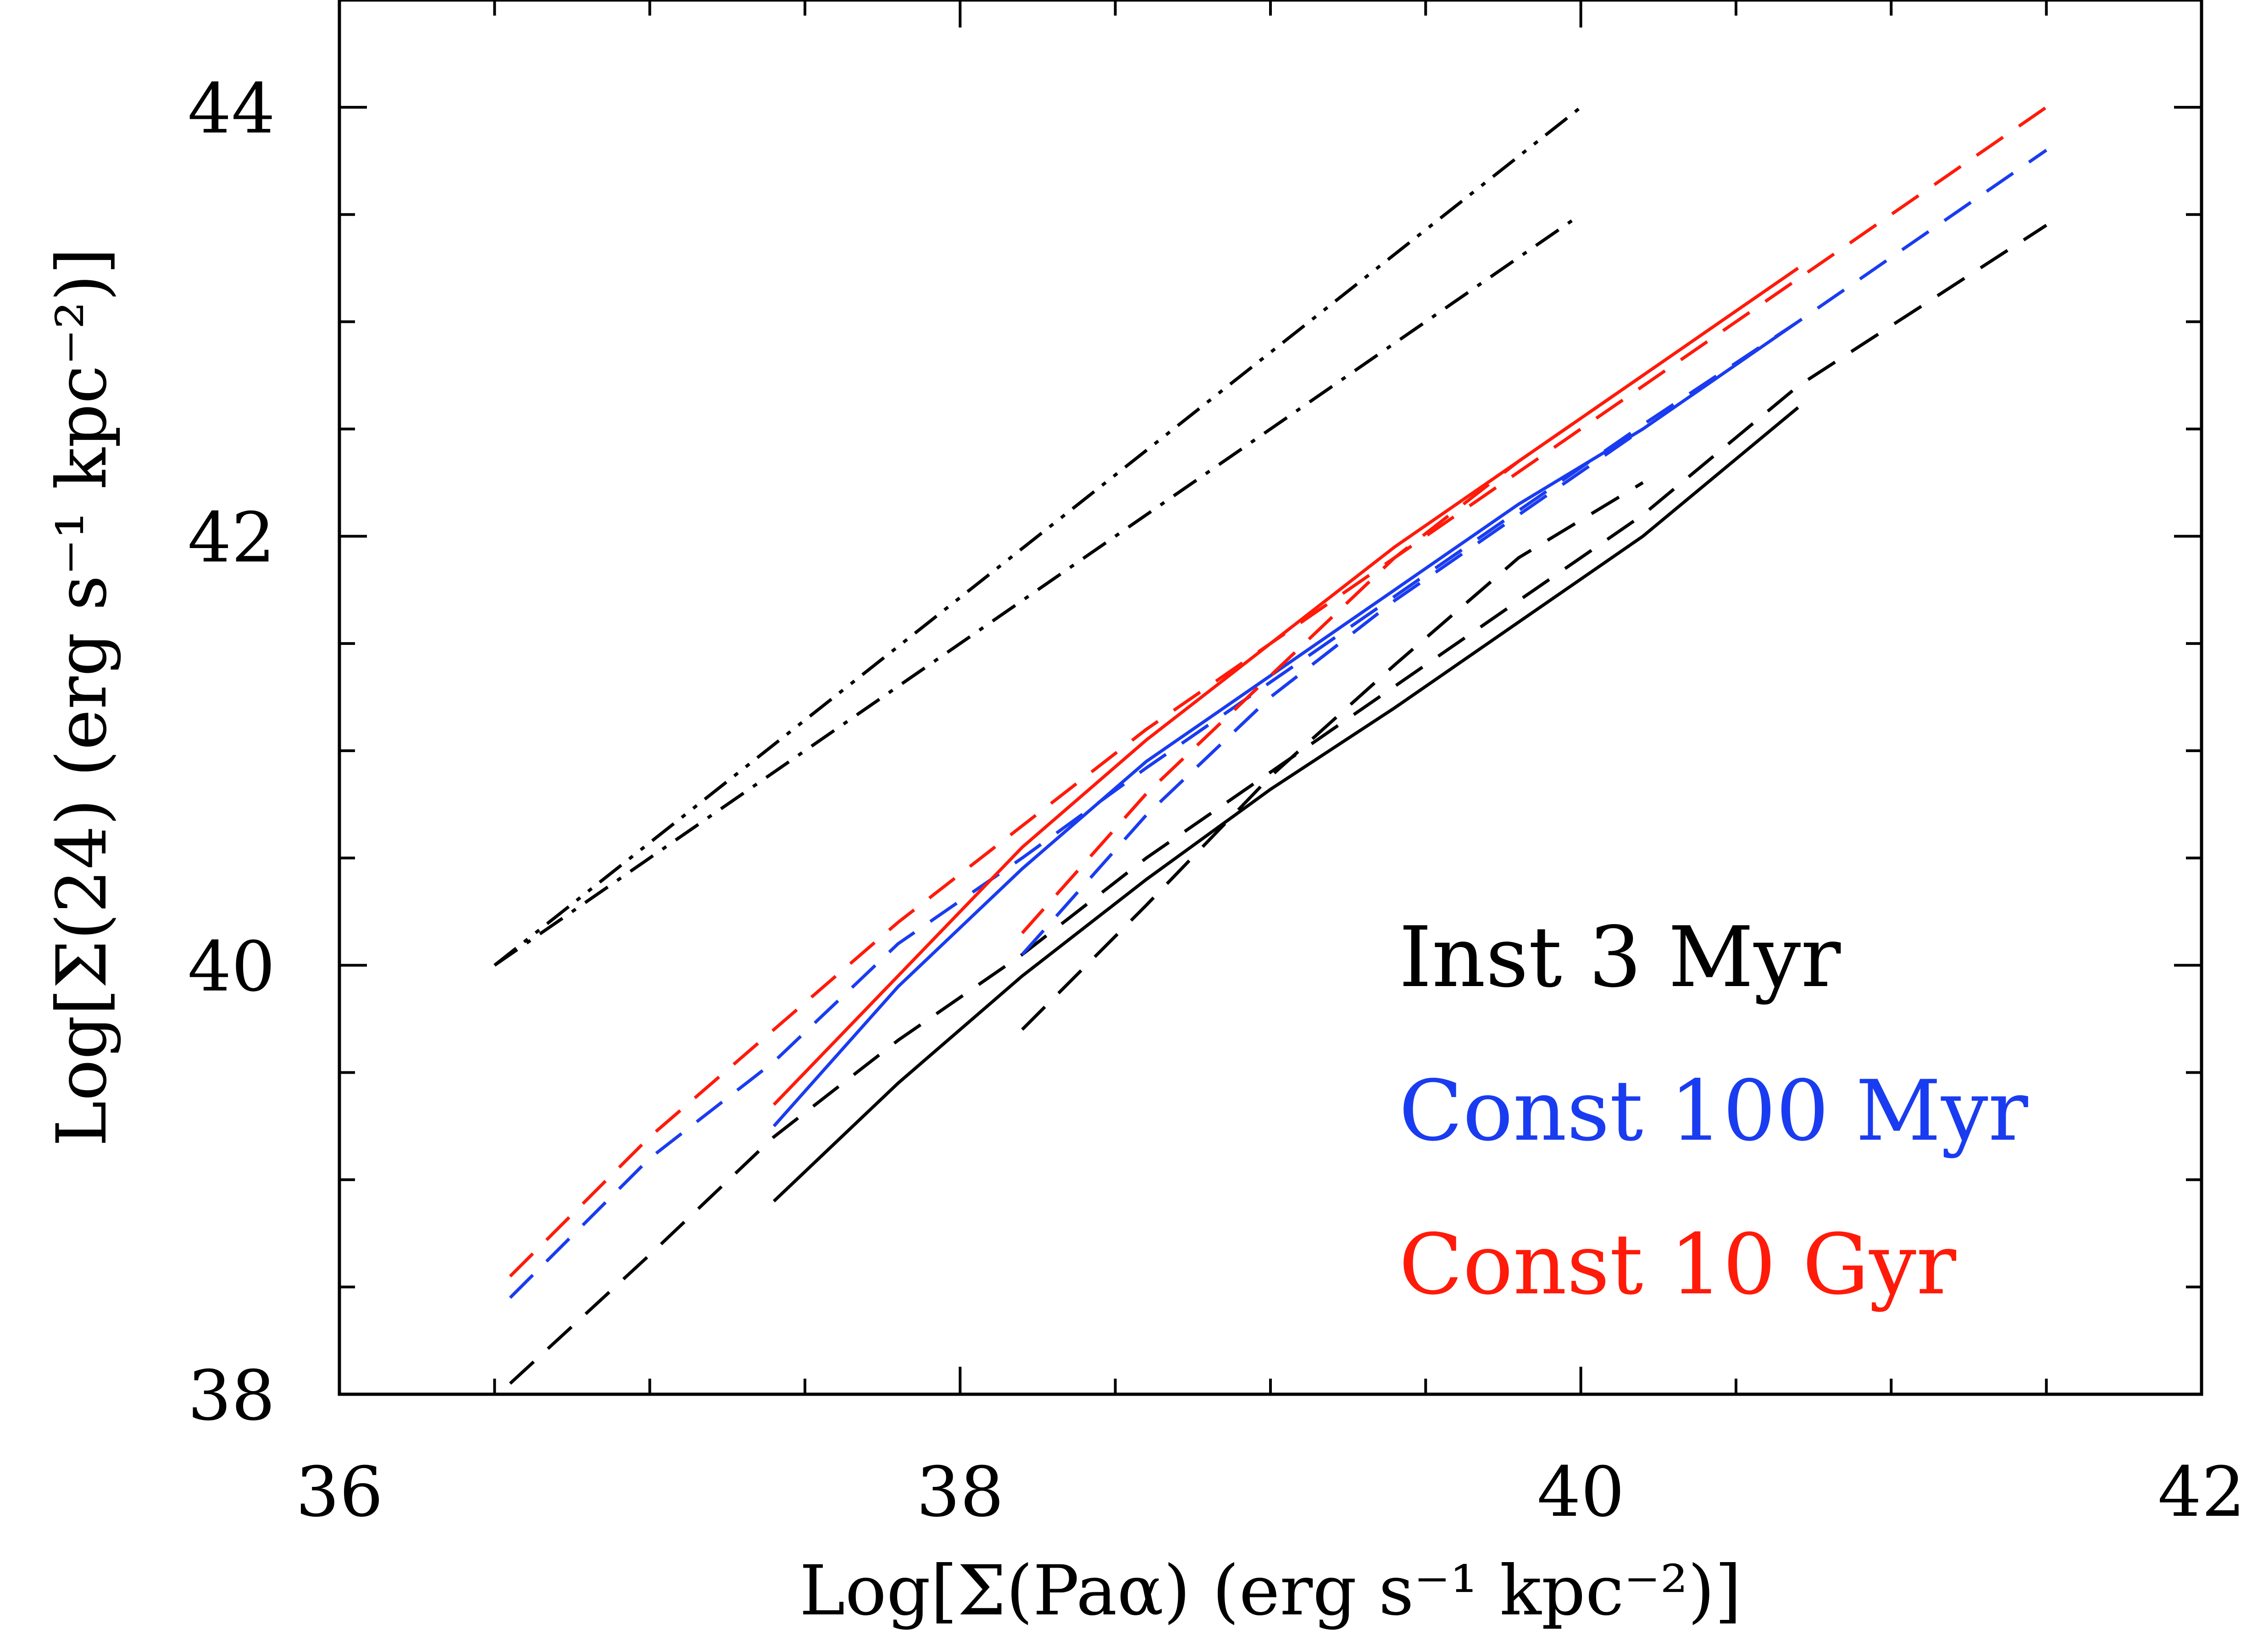 The height and width of the screenshot is (1652, 2263). Describe the element at coordinates (340, 1492) in the screenshot. I see `x-tick-label: 36` at that location.